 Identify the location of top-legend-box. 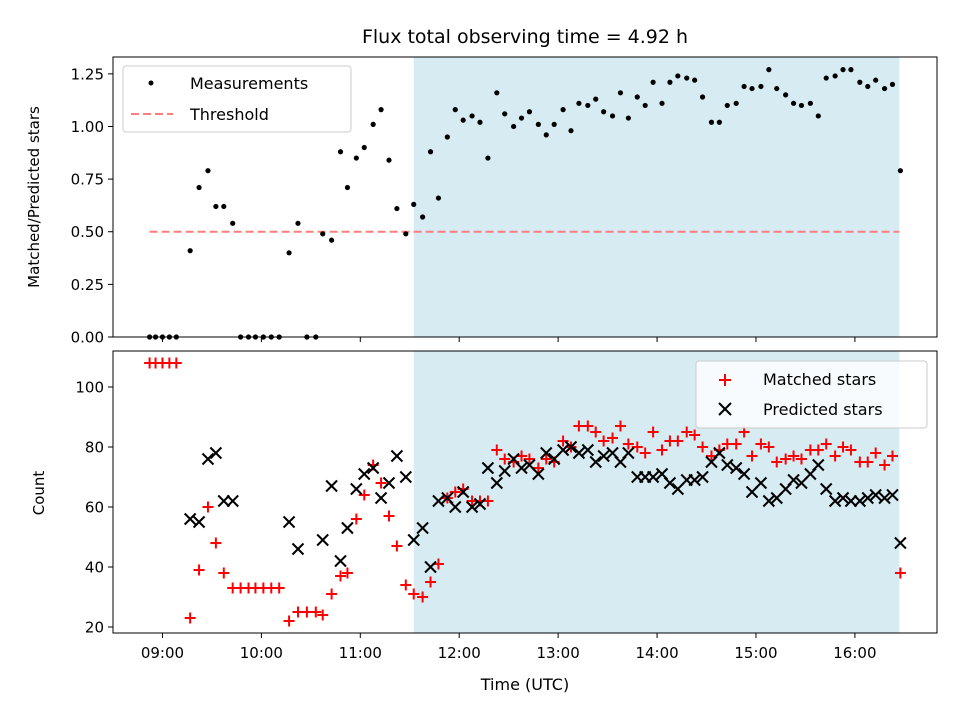
(237, 99).